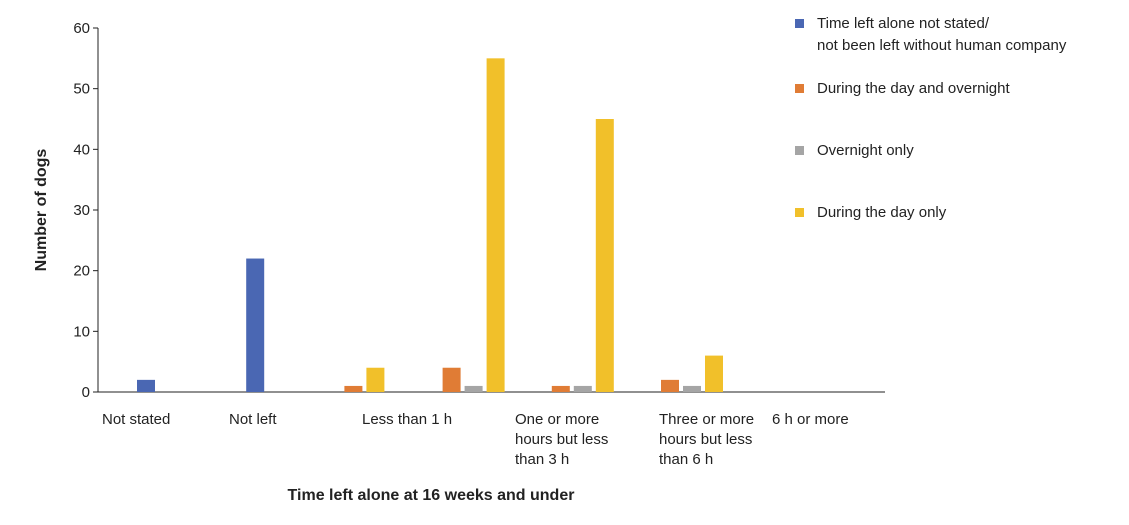 This screenshot has height=525, width=1129. I want to click on legend-label: During the day only, so click(882, 212).